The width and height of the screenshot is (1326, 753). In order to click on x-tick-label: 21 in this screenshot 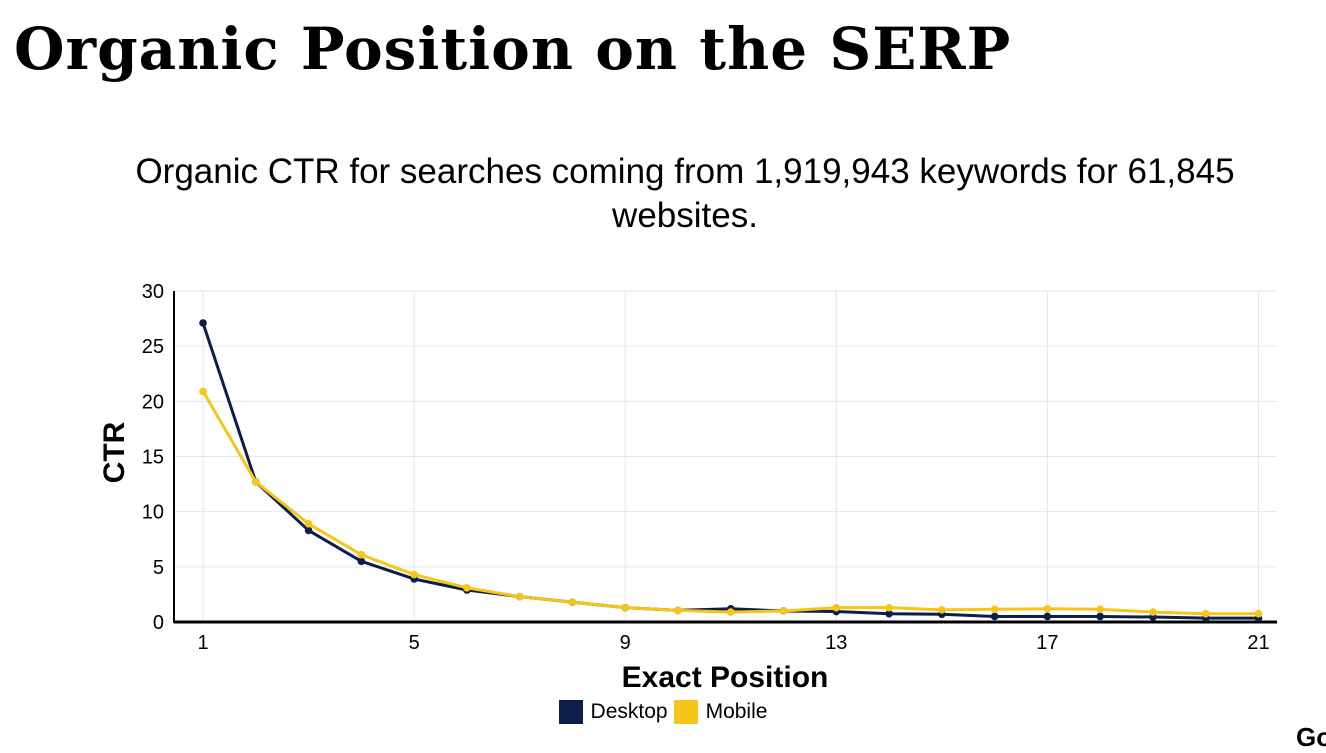, I will do `click(1258, 643)`.